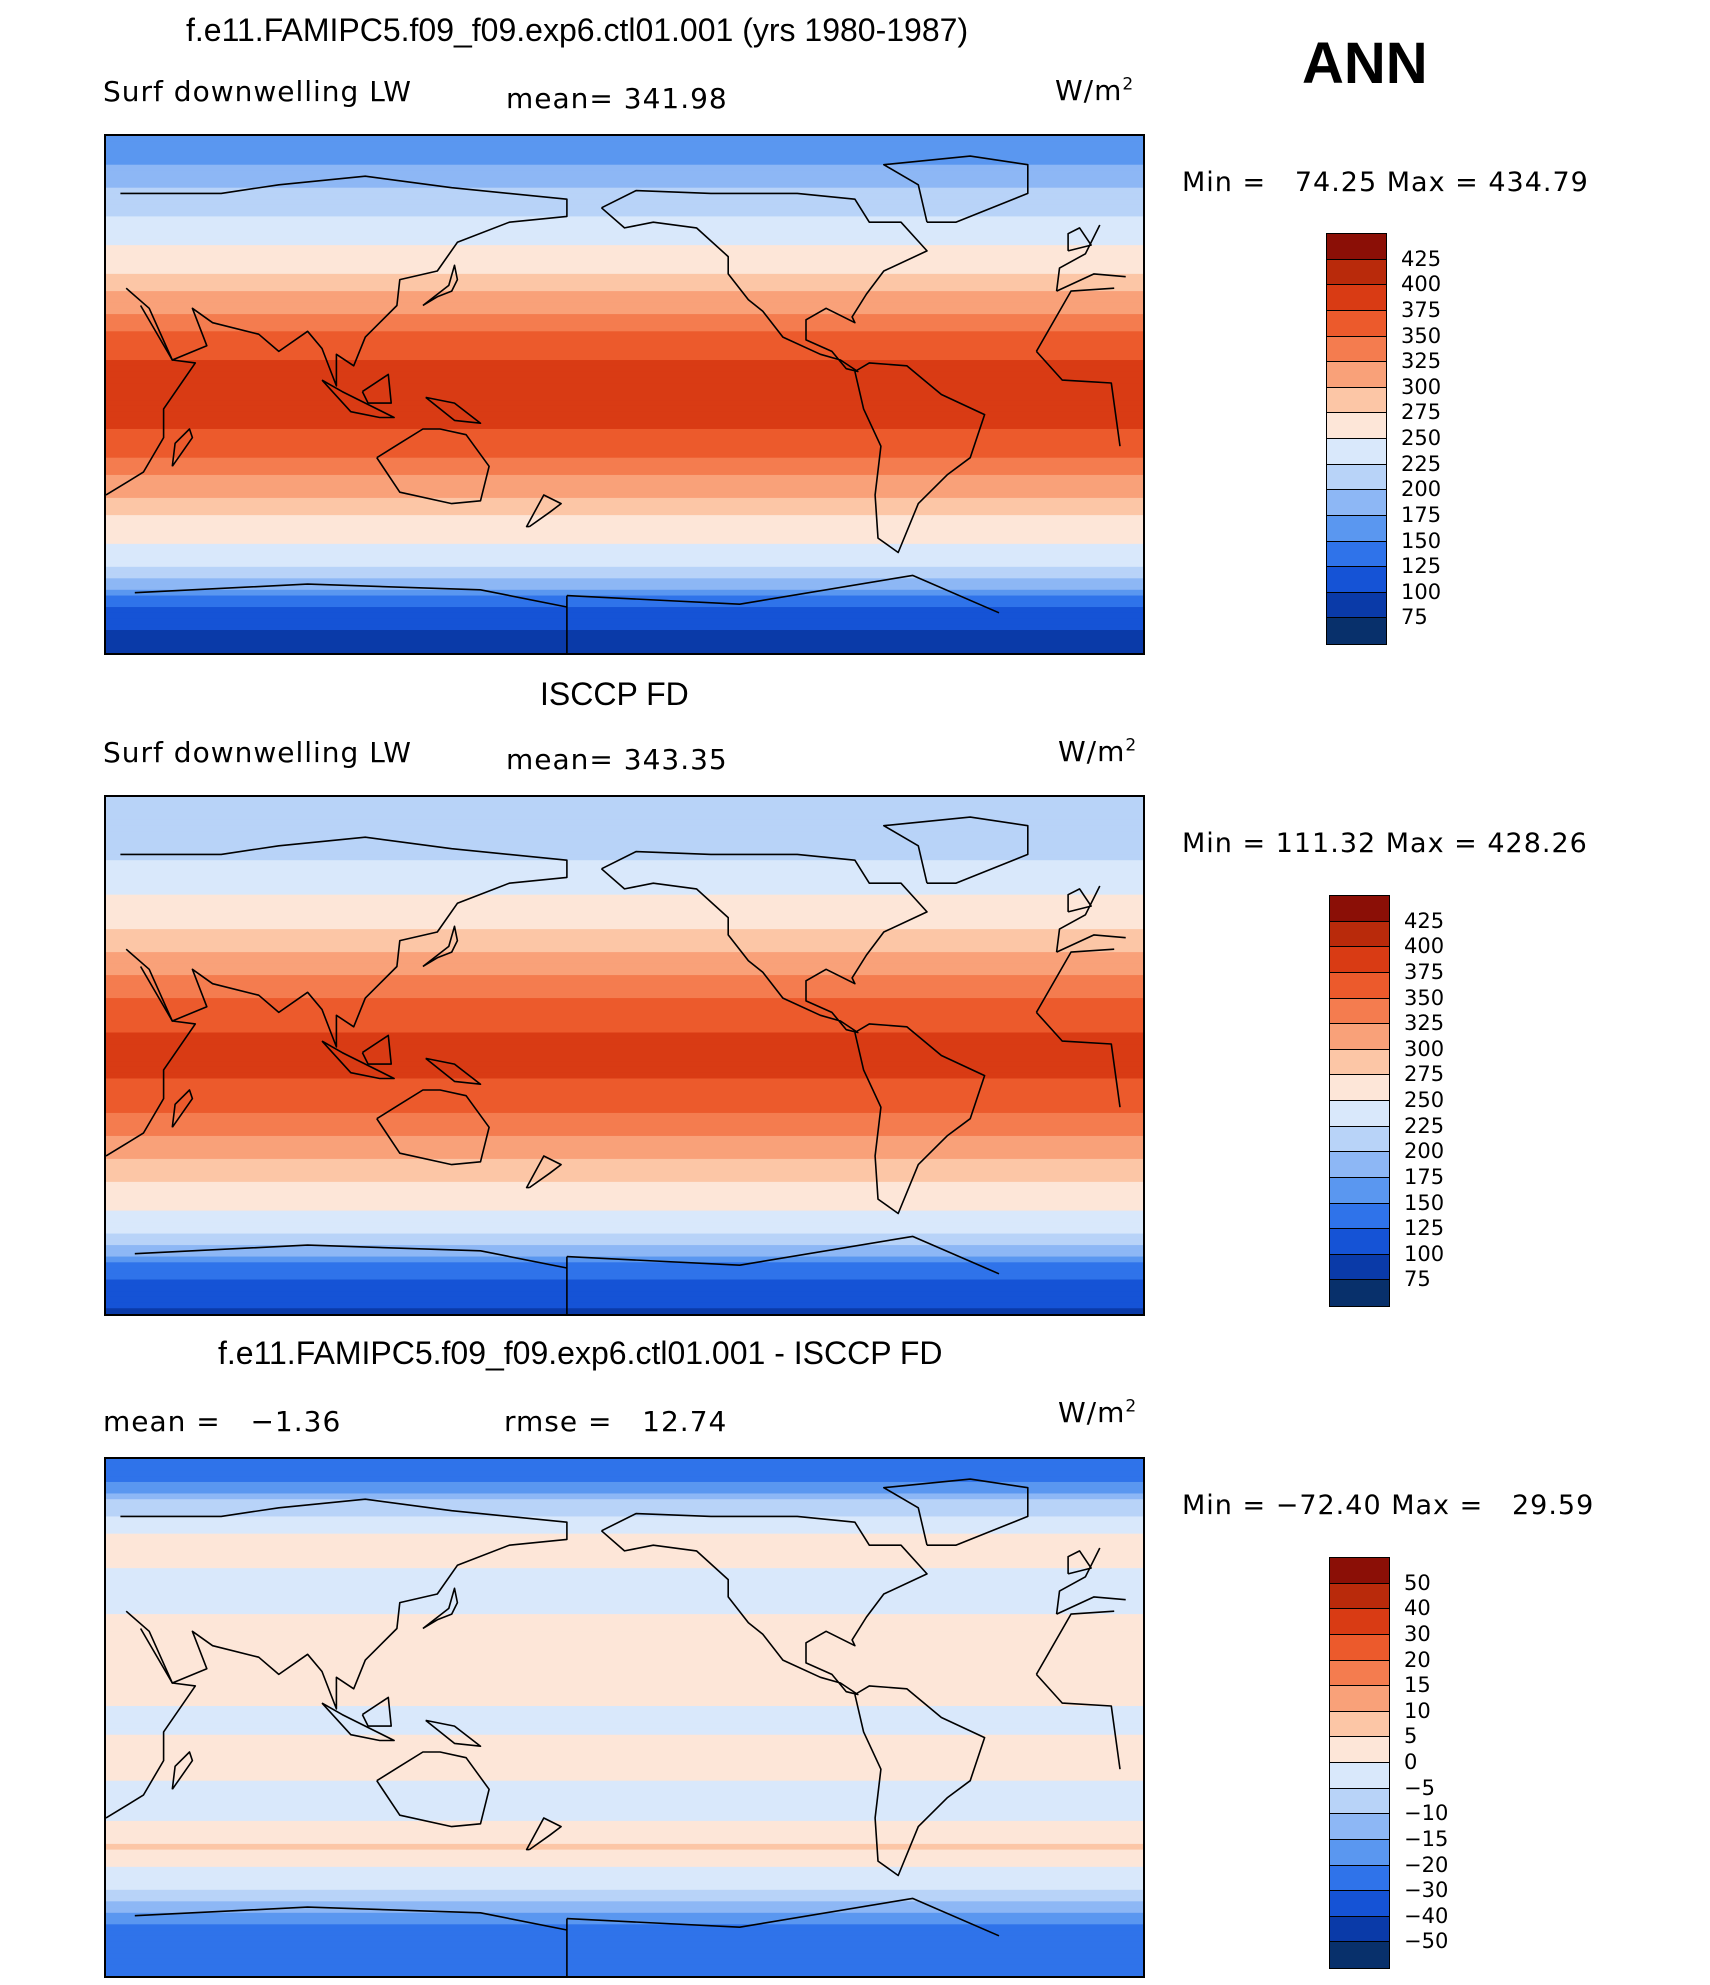 The image size is (1710, 1985). Describe the element at coordinates (1421, 540) in the screenshot. I see `colorbar-tick-label: 150` at that location.